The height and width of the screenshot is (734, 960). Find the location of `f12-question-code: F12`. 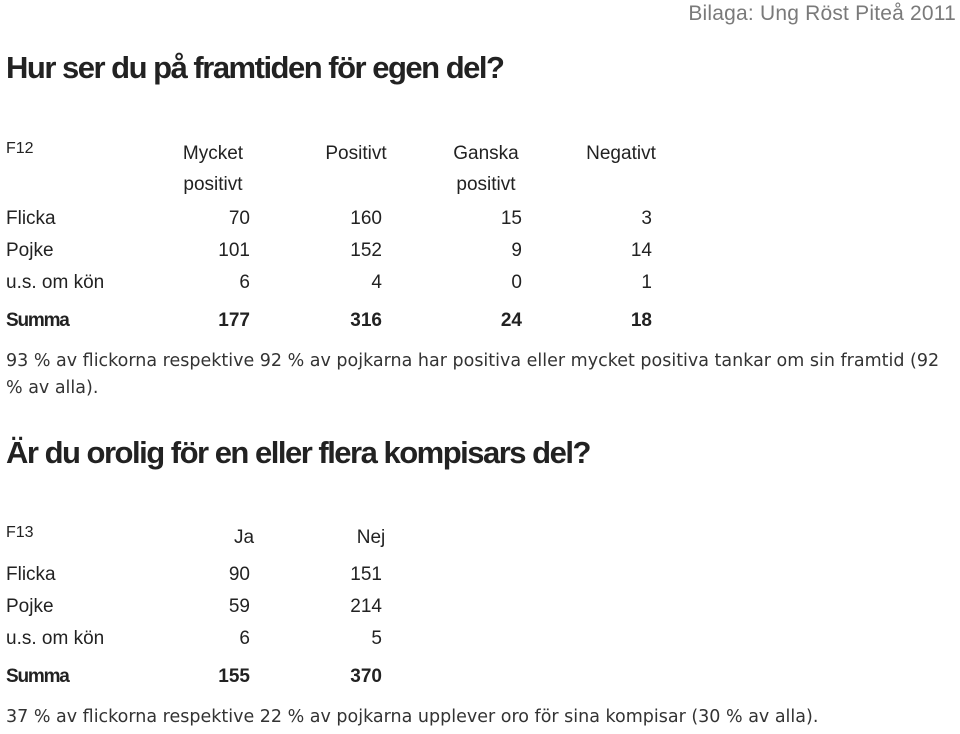

f12-question-code: F12 is located at coordinates (20, 148).